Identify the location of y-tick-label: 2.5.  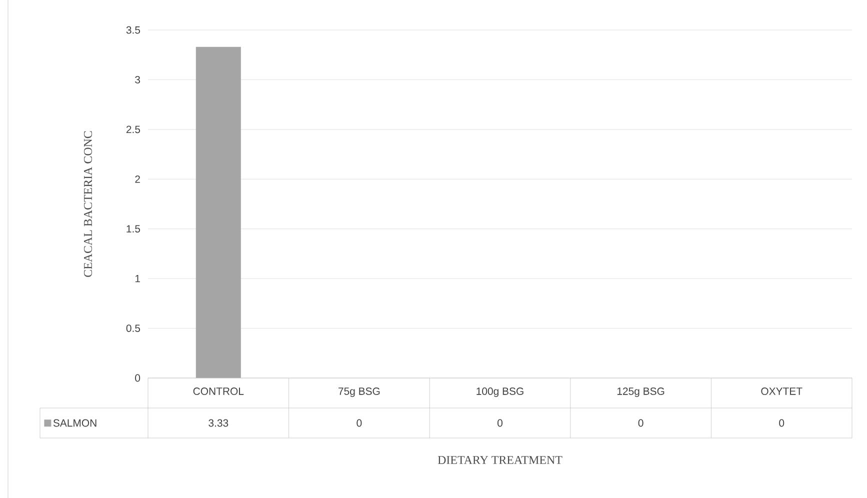
(133, 130).